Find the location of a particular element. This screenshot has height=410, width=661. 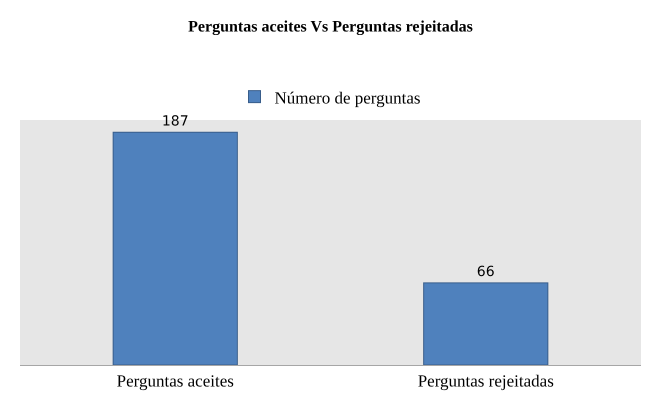

data-label: 66 is located at coordinates (485, 272).